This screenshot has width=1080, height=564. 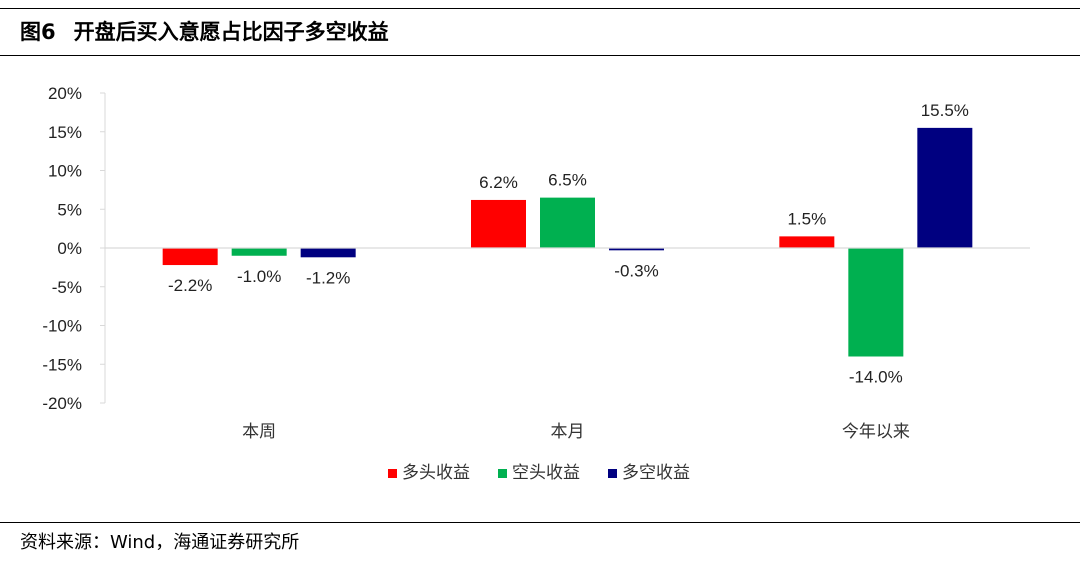 What do you see at coordinates (160, 542) in the screenshot?
I see `source-note: 资料来源：Wind，海通证券研究所` at bounding box center [160, 542].